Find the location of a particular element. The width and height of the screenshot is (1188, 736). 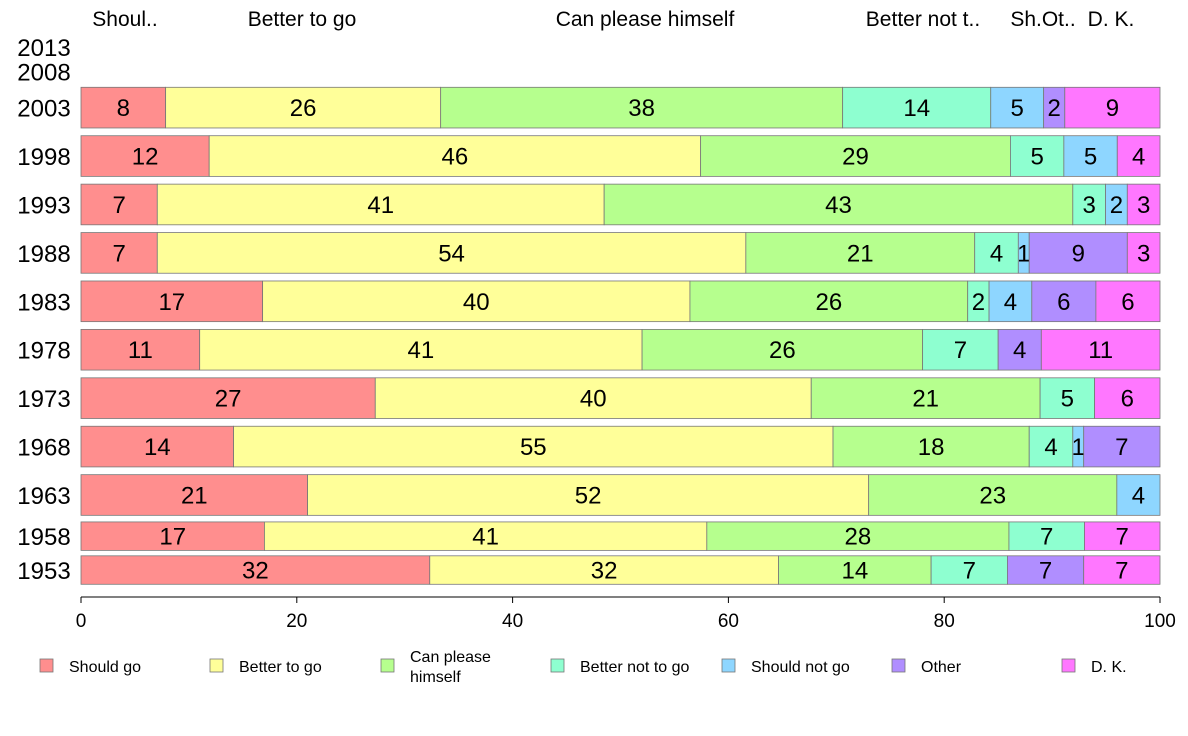

year-label: 1998 is located at coordinates (43, 157).